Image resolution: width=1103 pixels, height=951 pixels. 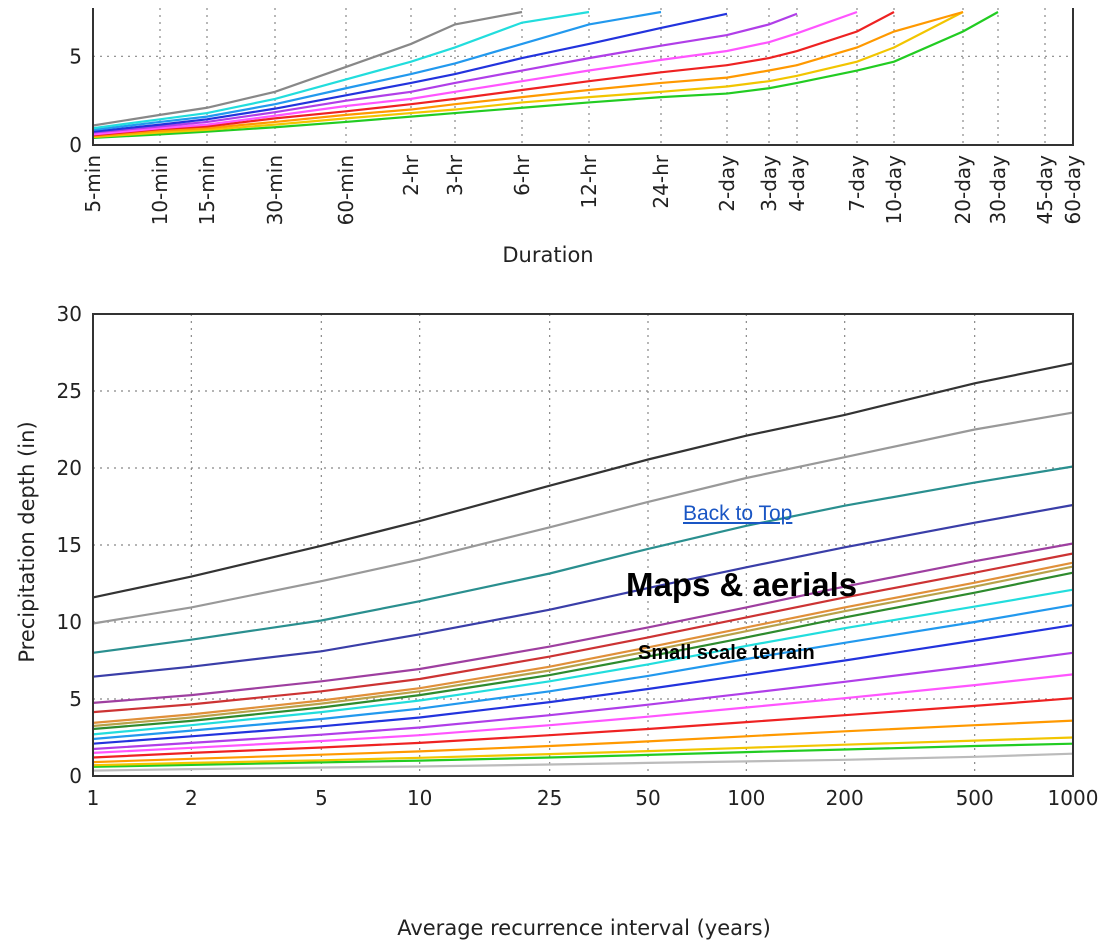 What do you see at coordinates (207, 190) in the screenshot?
I see `duration-x-tick-label: 15-min` at bounding box center [207, 190].